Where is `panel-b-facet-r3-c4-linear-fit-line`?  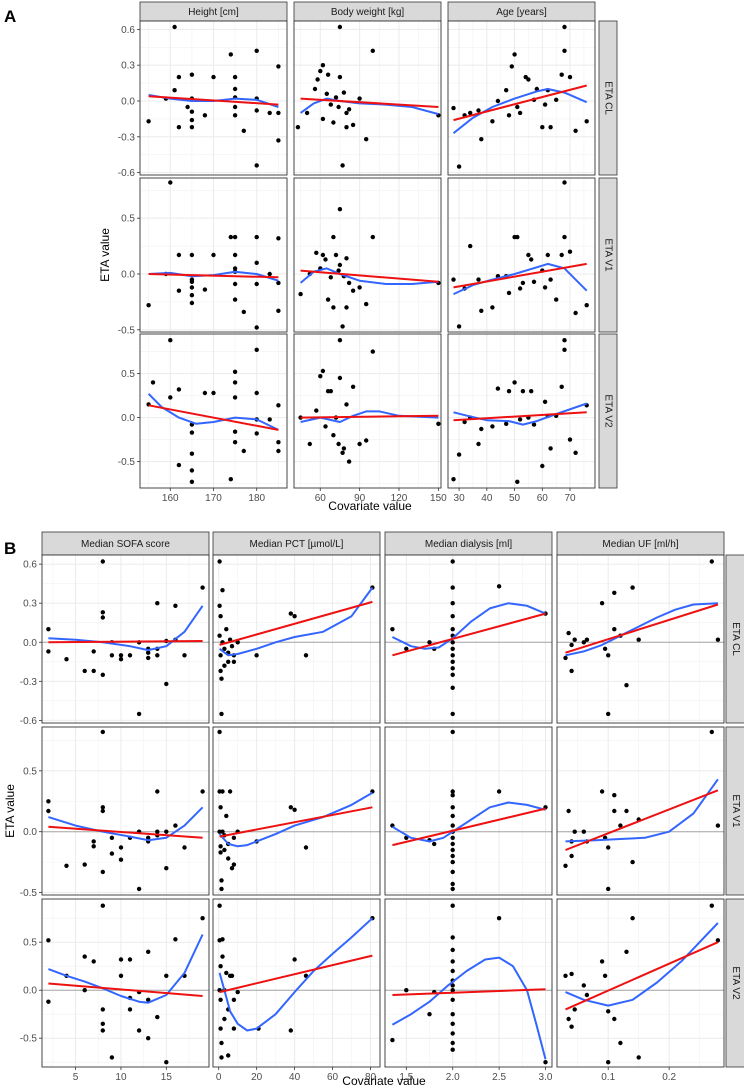 panel-b-facet-r3-c4-linear-fit-line is located at coordinates (642, 976).